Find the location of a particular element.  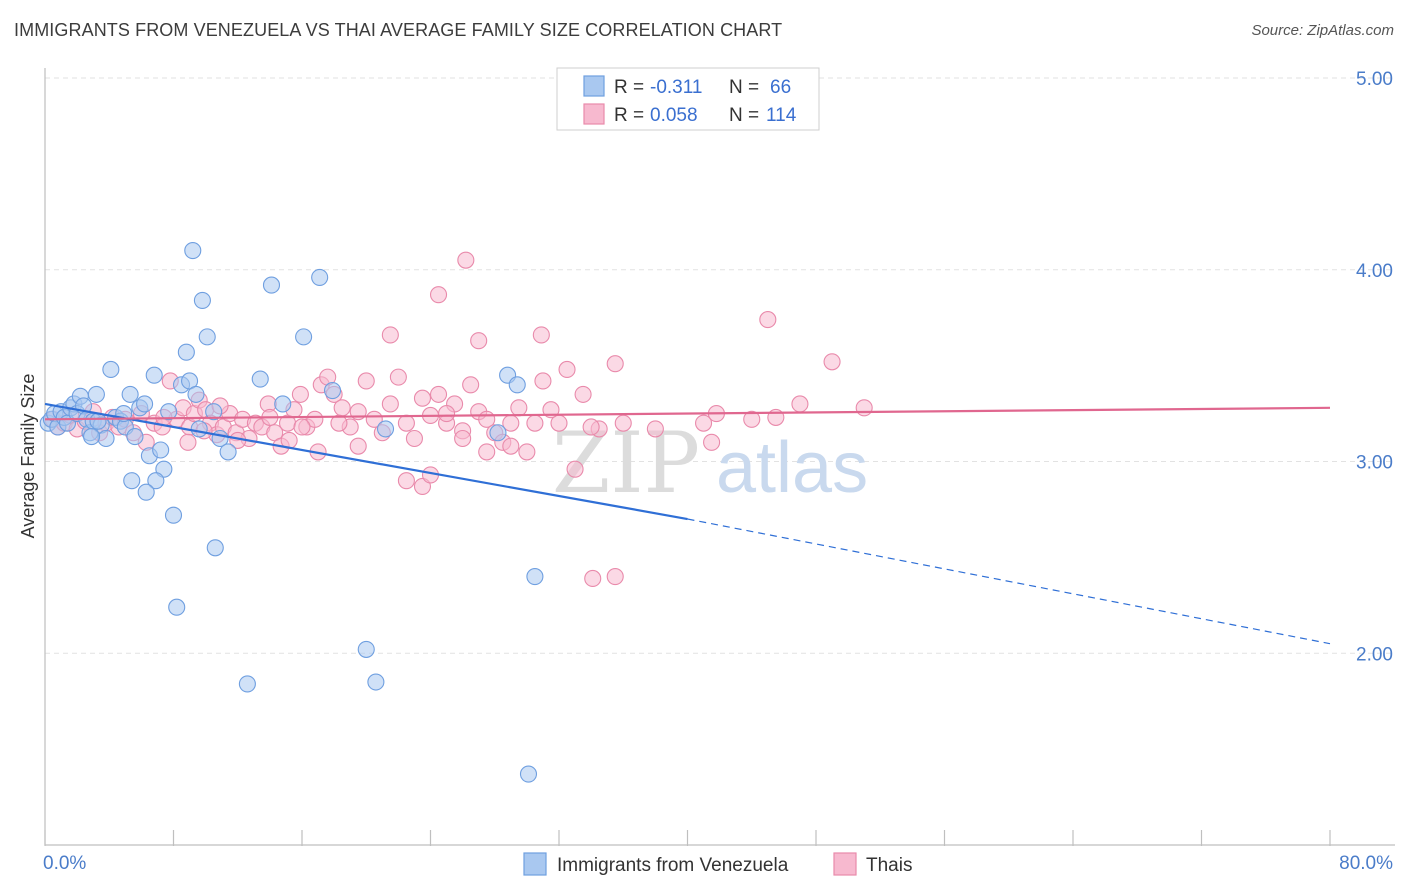

legend-swatch-venezuela is located at coordinates (594, 86).